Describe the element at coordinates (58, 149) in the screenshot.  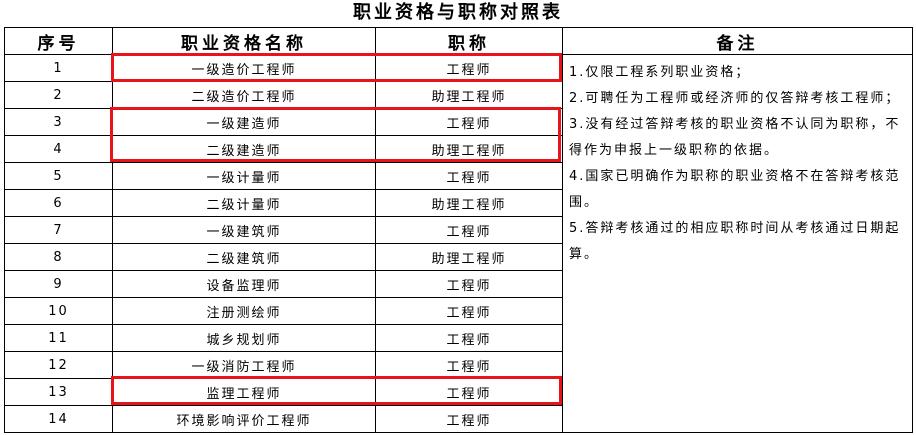
I see `cell-no: 4` at that location.